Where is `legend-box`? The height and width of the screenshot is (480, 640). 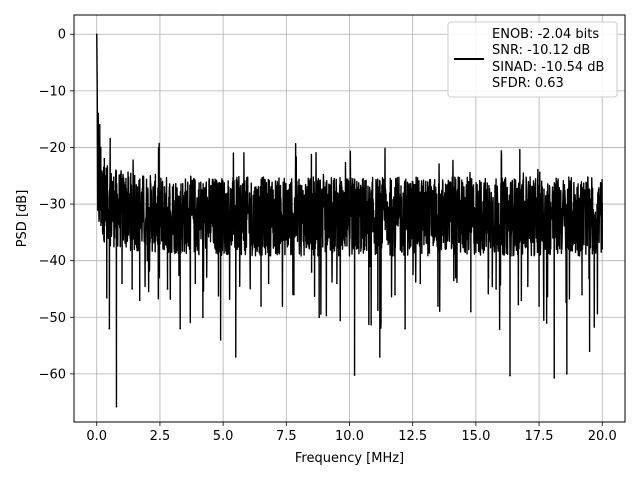
legend-box is located at coordinates (532, 59).